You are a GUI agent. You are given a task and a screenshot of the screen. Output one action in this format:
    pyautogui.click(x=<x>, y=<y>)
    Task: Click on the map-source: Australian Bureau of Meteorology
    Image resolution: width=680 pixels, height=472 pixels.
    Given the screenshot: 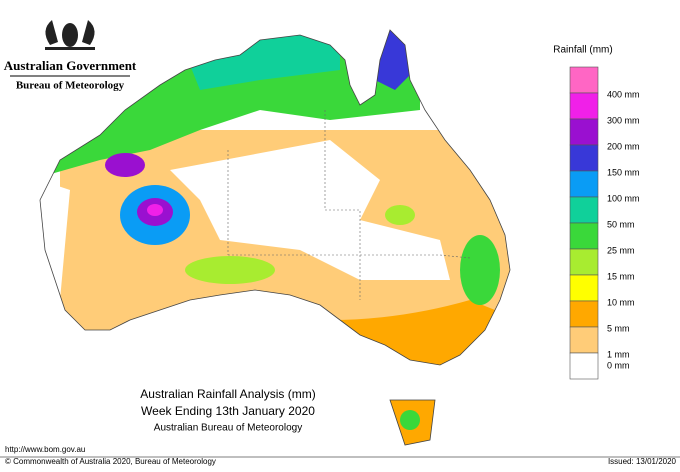 What is the action you would take?
    pyautogui.click(x=228, y=428)
    